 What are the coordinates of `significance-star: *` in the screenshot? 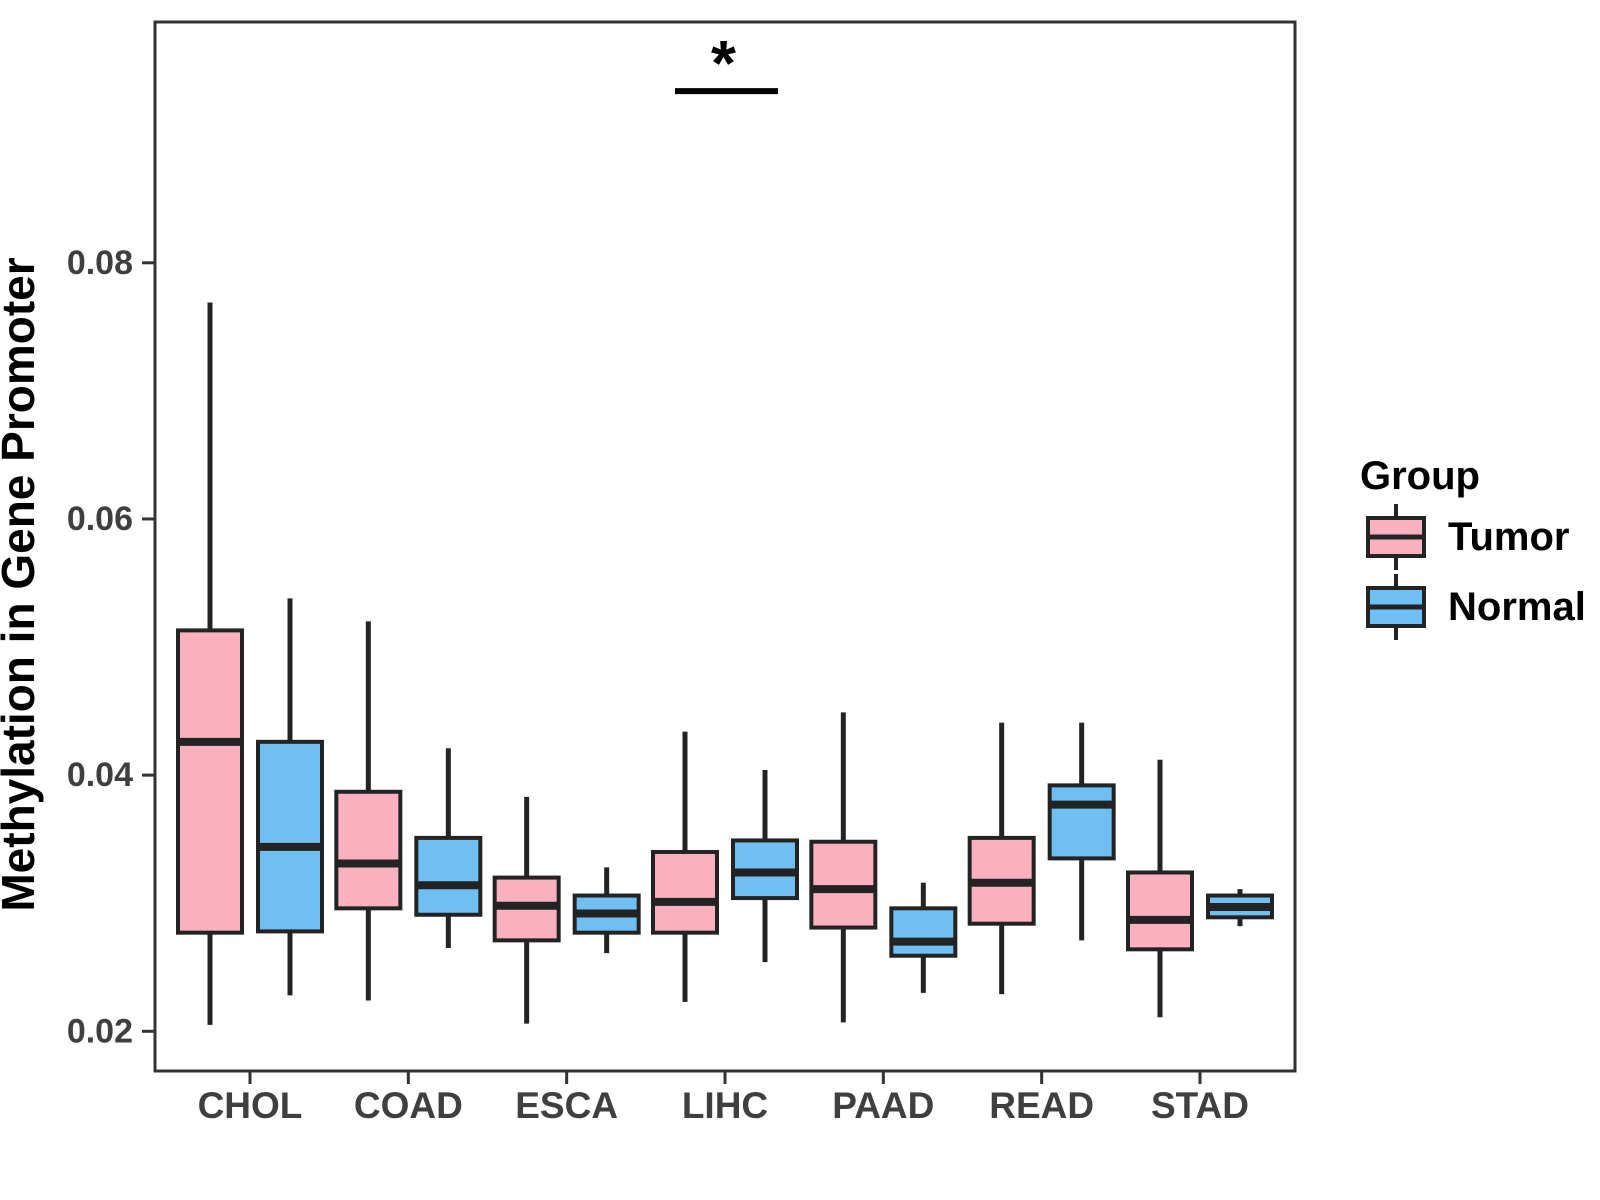 It's located at (723, 63).